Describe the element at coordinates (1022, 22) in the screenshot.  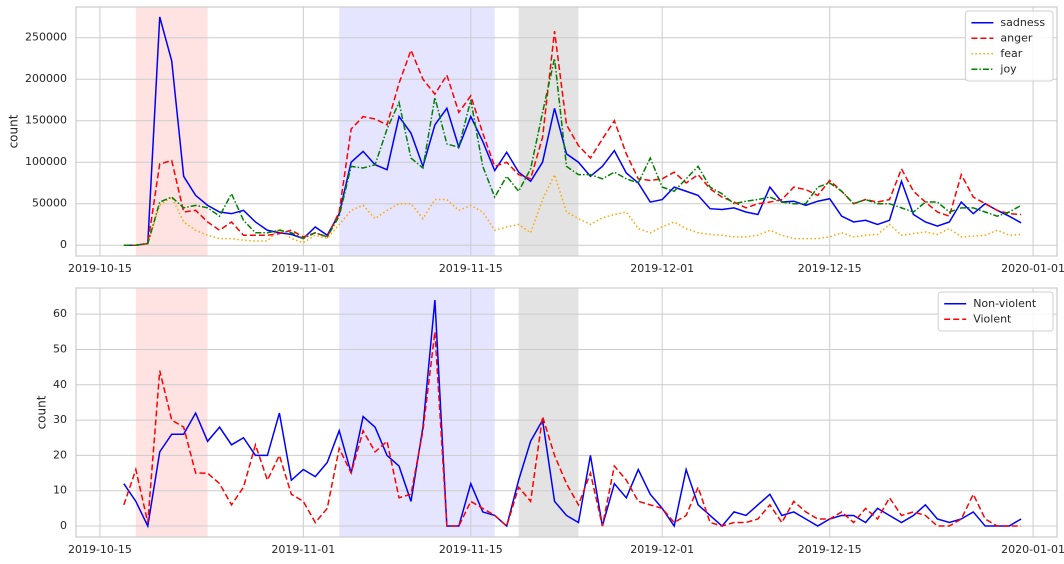
I see `legend-label: sadness` at that location.